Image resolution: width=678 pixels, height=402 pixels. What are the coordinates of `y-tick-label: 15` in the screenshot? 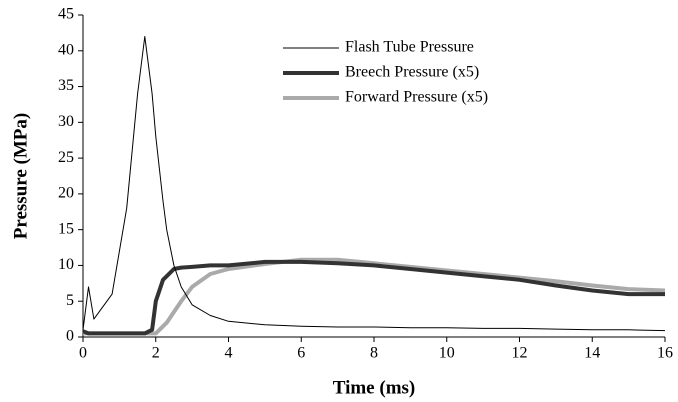 It's located at (66, 228).